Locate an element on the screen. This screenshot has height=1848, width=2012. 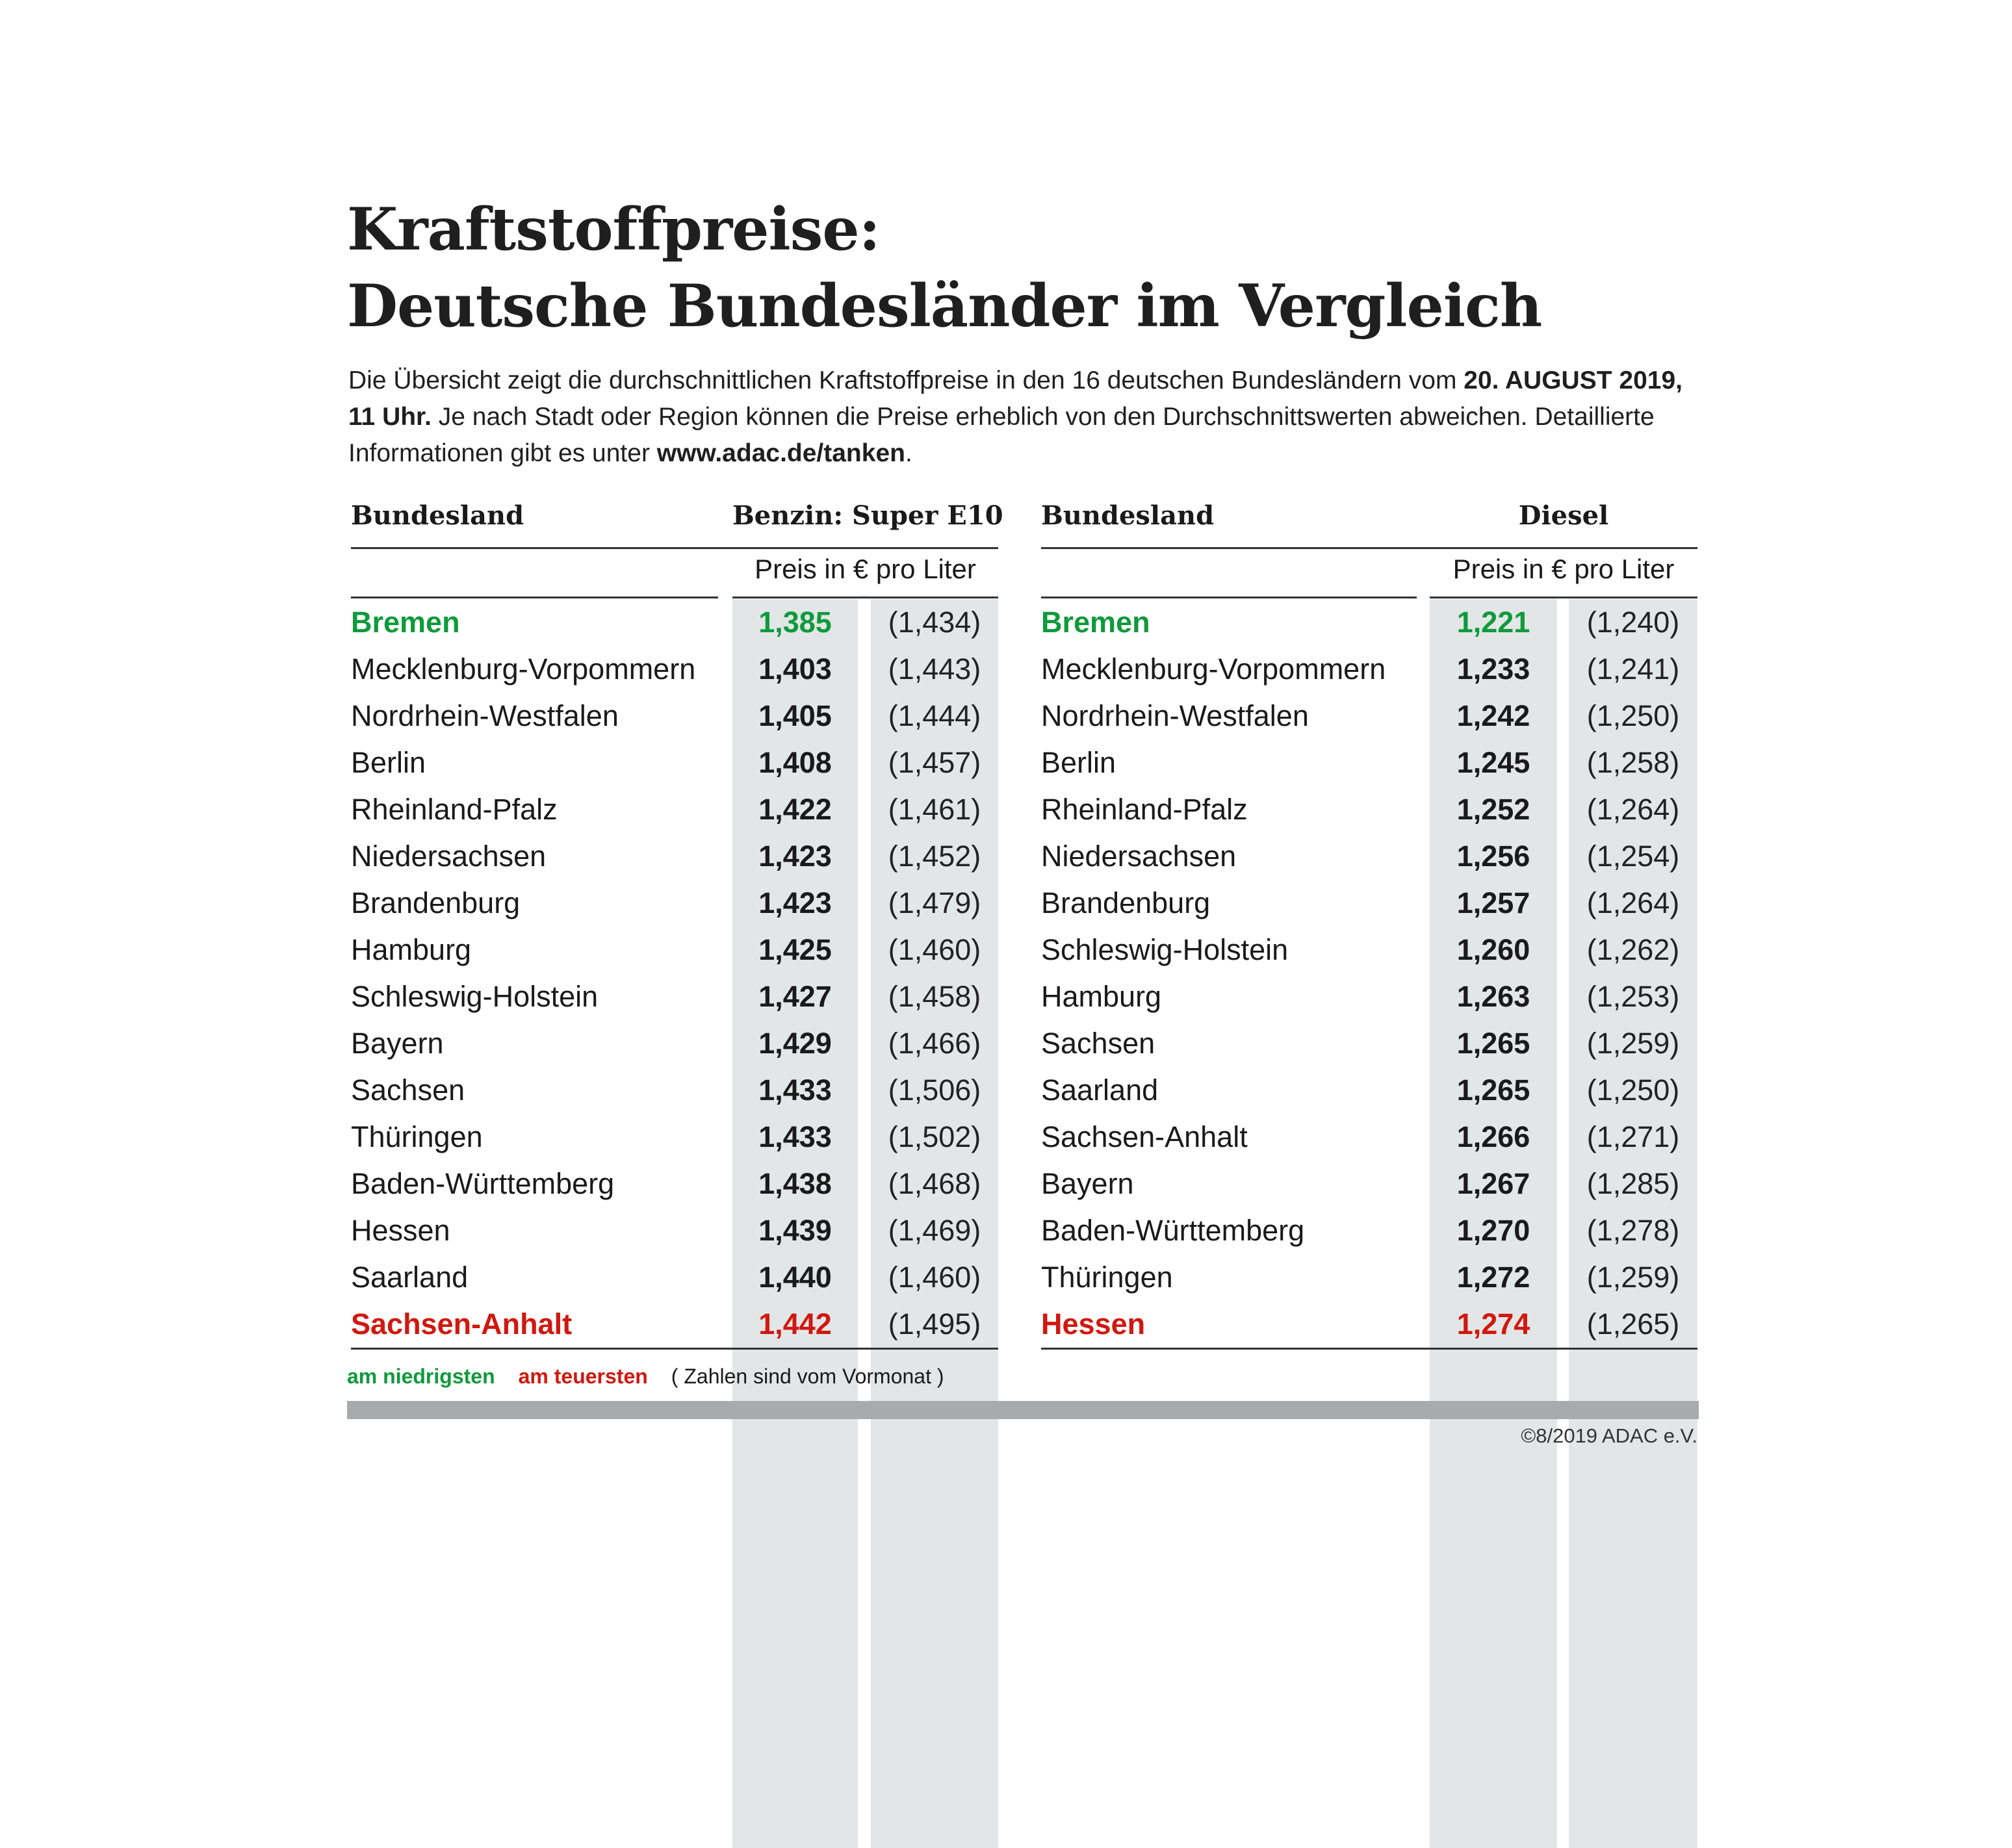
legend-note: ( Zahlen sind vom Vormonat ) is located at coordinates (807, 1376).